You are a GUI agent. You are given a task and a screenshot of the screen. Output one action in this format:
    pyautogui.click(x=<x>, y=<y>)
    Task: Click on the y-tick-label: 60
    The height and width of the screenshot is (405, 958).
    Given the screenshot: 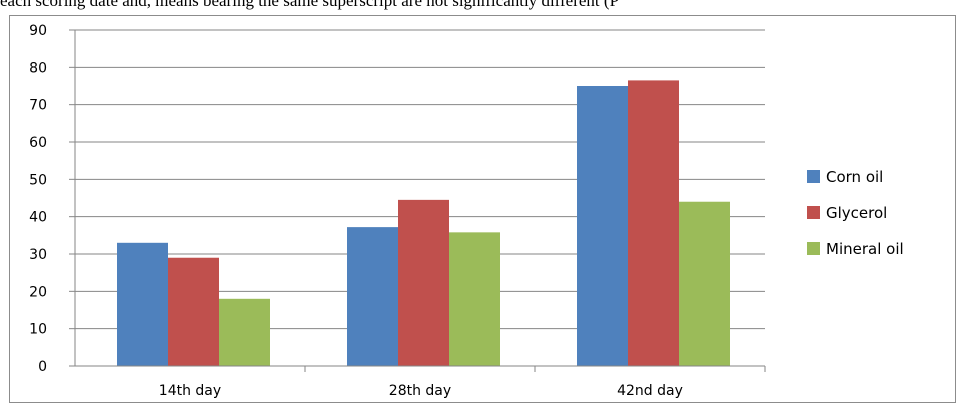 What is the action you would take?
    pyautogui.click(x=38, y=143)
    